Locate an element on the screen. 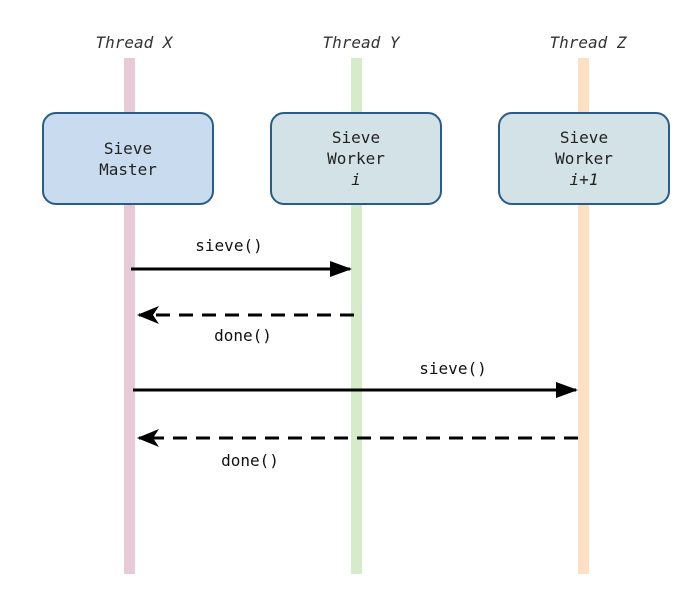  participant-sieve-worker-i-plus-1: Sieve Worker i+1 is located at coordinates (584, 158).